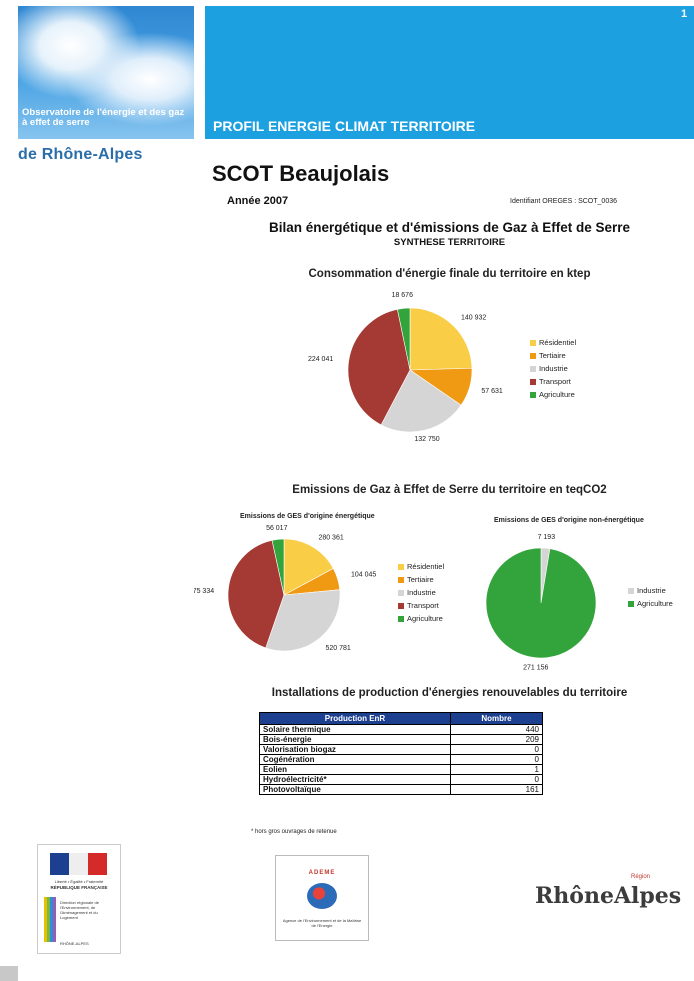 Image resolution: width=694 pixels, height=981 pixels. I want to click on flag-blue, so click(59, 864).